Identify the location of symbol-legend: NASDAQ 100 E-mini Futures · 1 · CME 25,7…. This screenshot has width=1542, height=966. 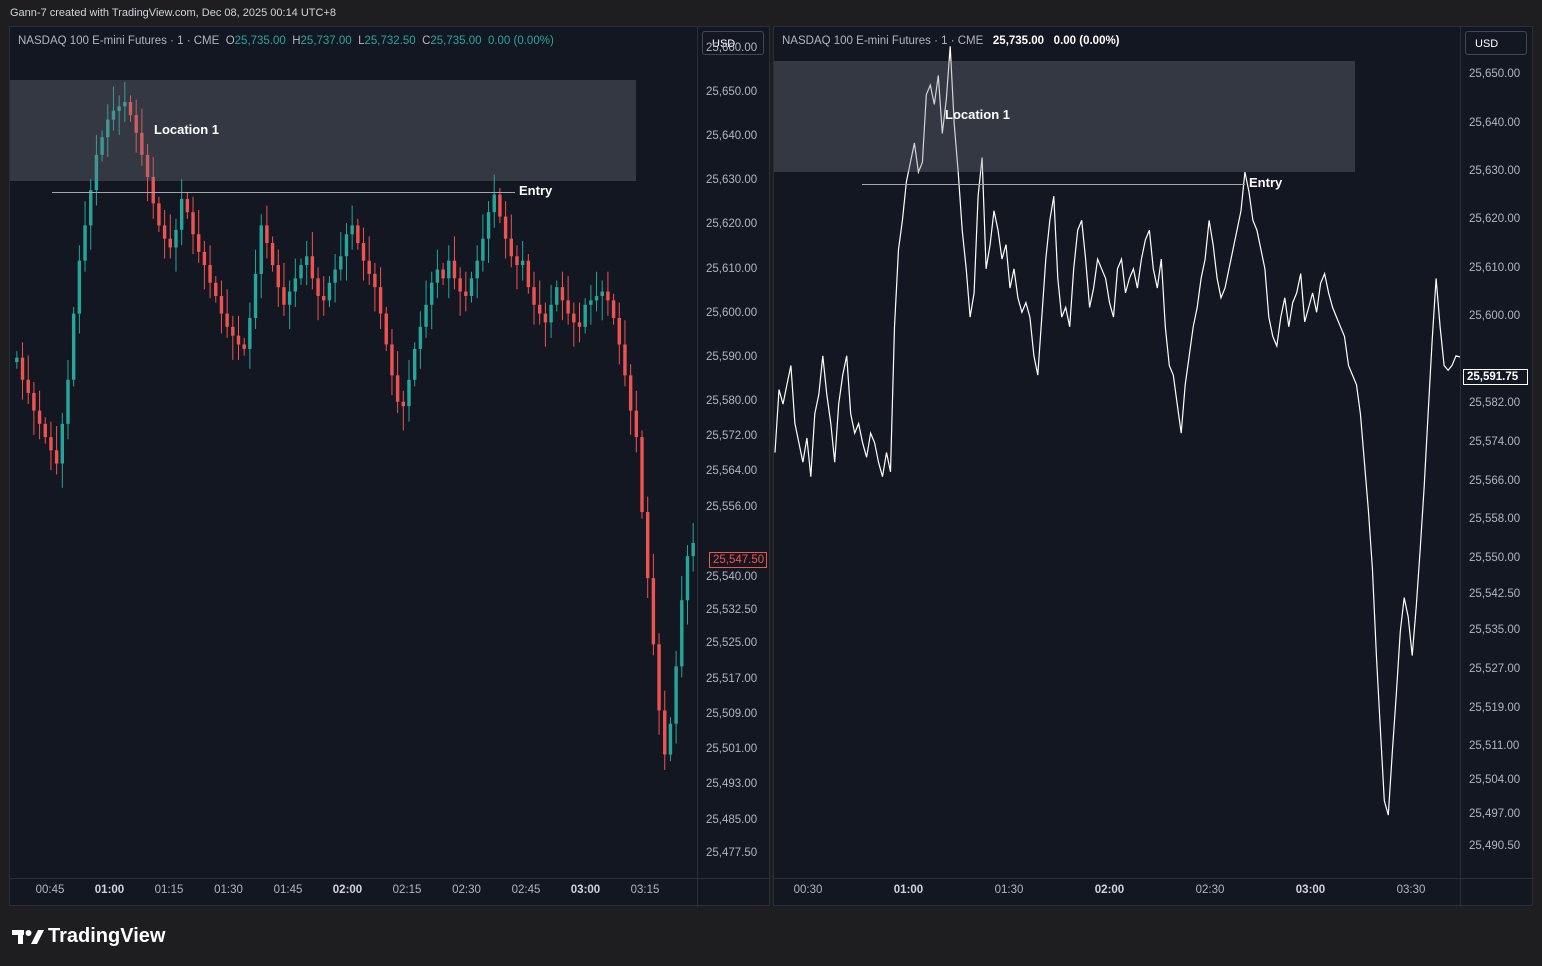
(951, 41).